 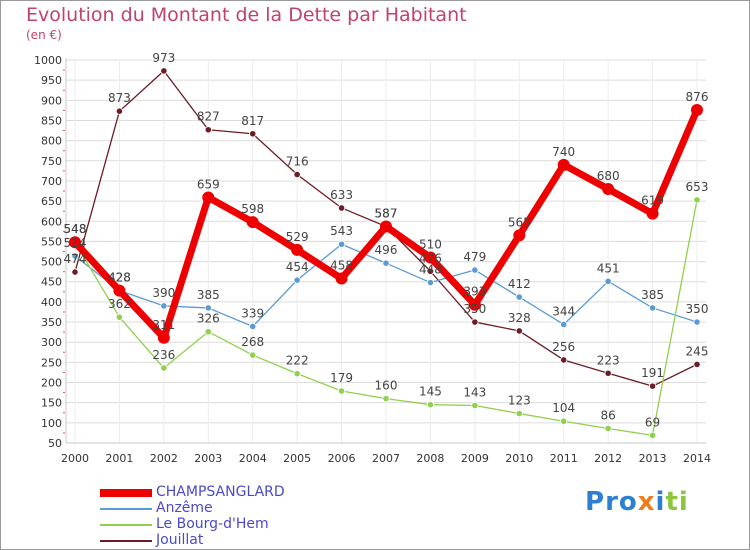 I want to click on y-tick-label: 900, so click(x=51, y=100).